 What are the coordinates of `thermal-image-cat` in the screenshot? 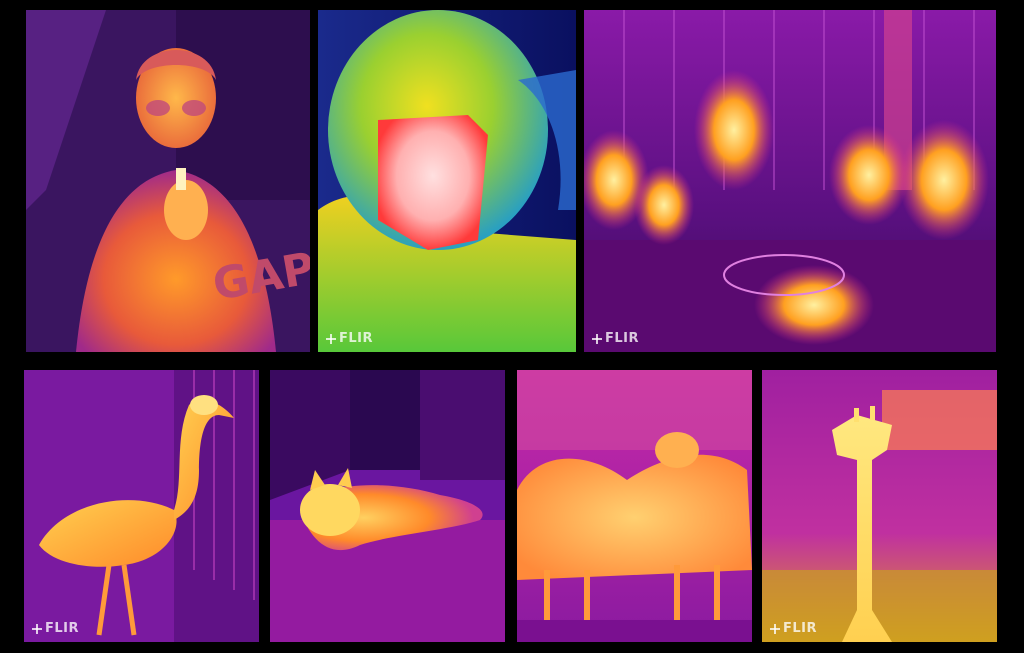 It's located at (387, 506).